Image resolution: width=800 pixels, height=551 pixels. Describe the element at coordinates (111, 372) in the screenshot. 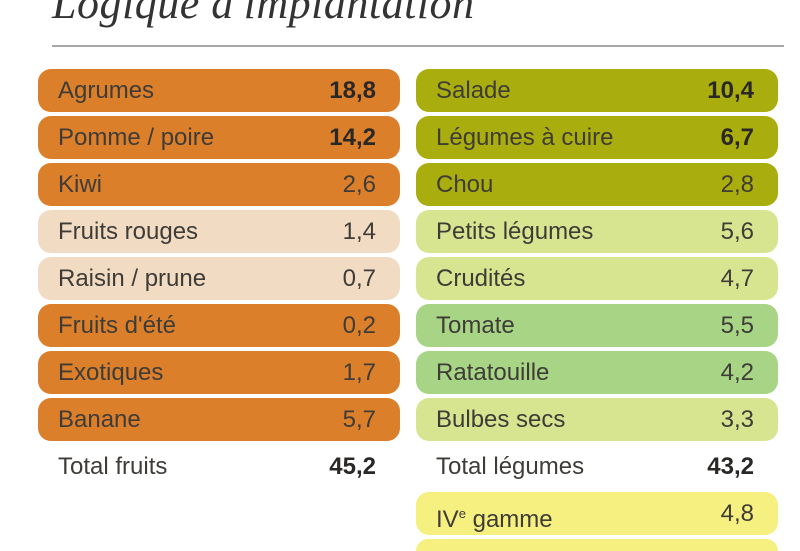

I see `row-label: Exotiques` at that location.